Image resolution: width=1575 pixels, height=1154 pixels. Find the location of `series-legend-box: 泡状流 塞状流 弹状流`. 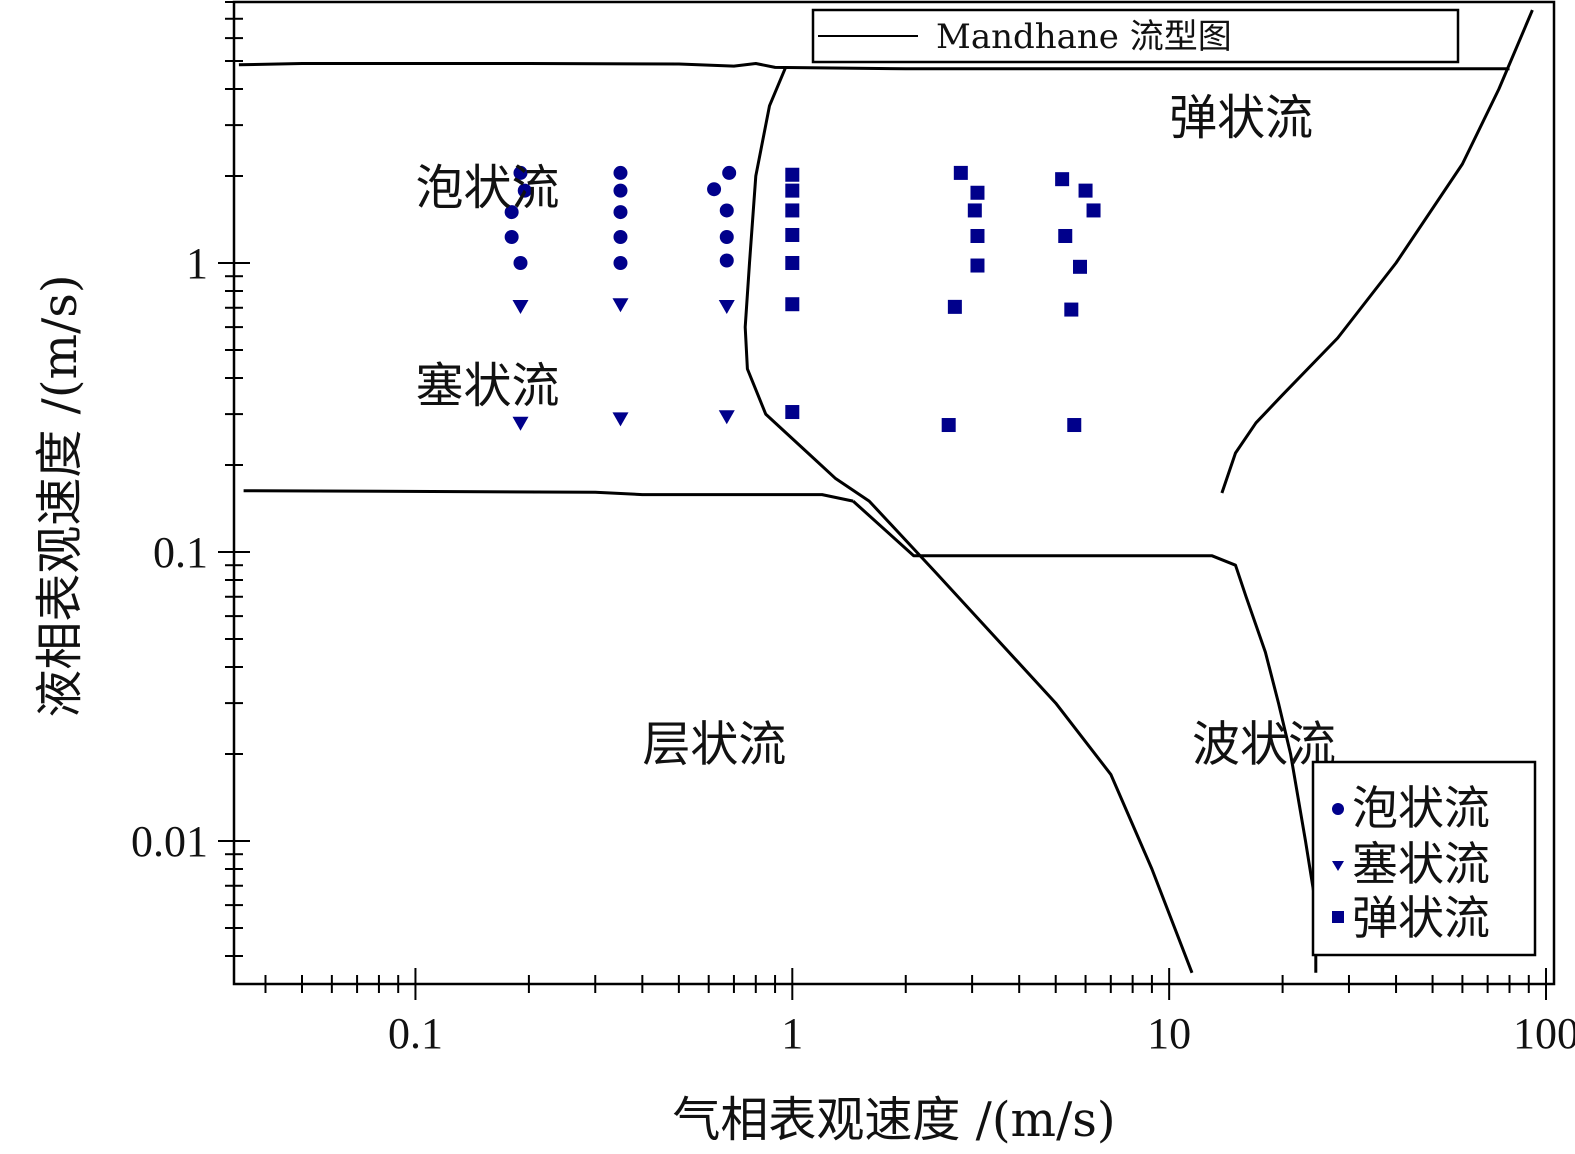

series-legend-box: 泡状流 塞状流 弹状流 is located at coordinates (1424, 858).